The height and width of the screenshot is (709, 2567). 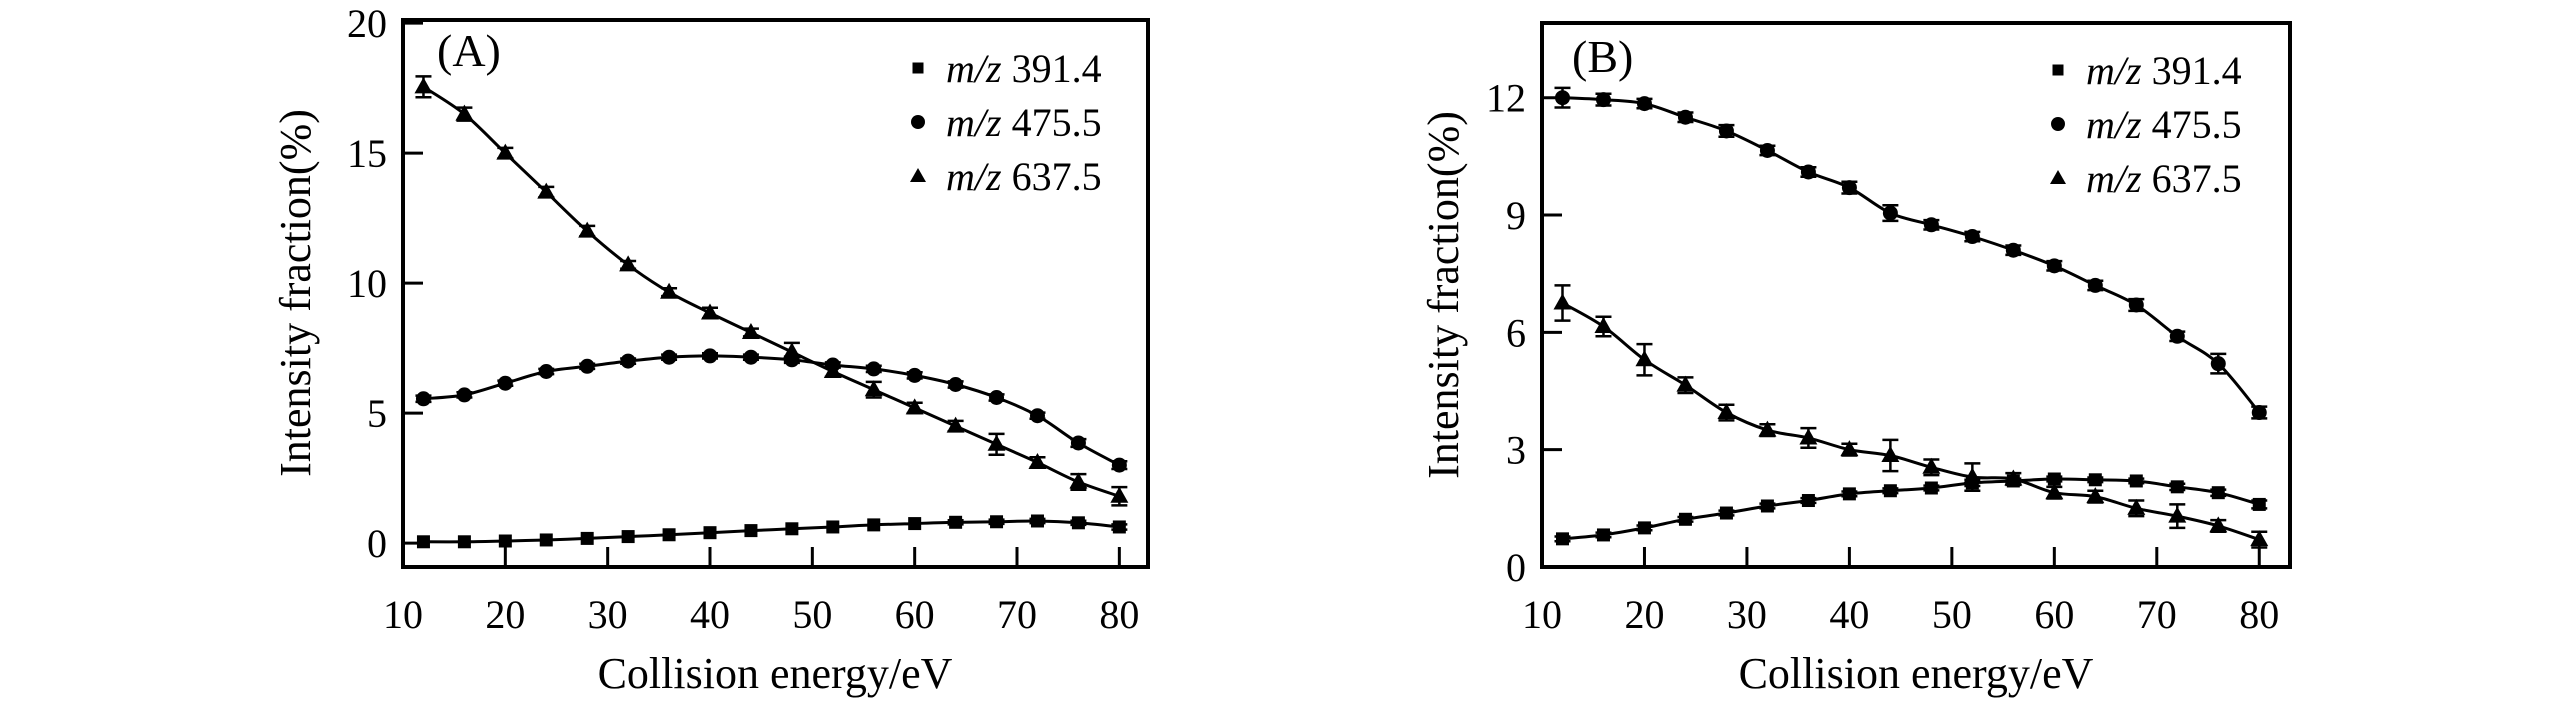 I want to click on series-square, so click(x=1911, y=509).